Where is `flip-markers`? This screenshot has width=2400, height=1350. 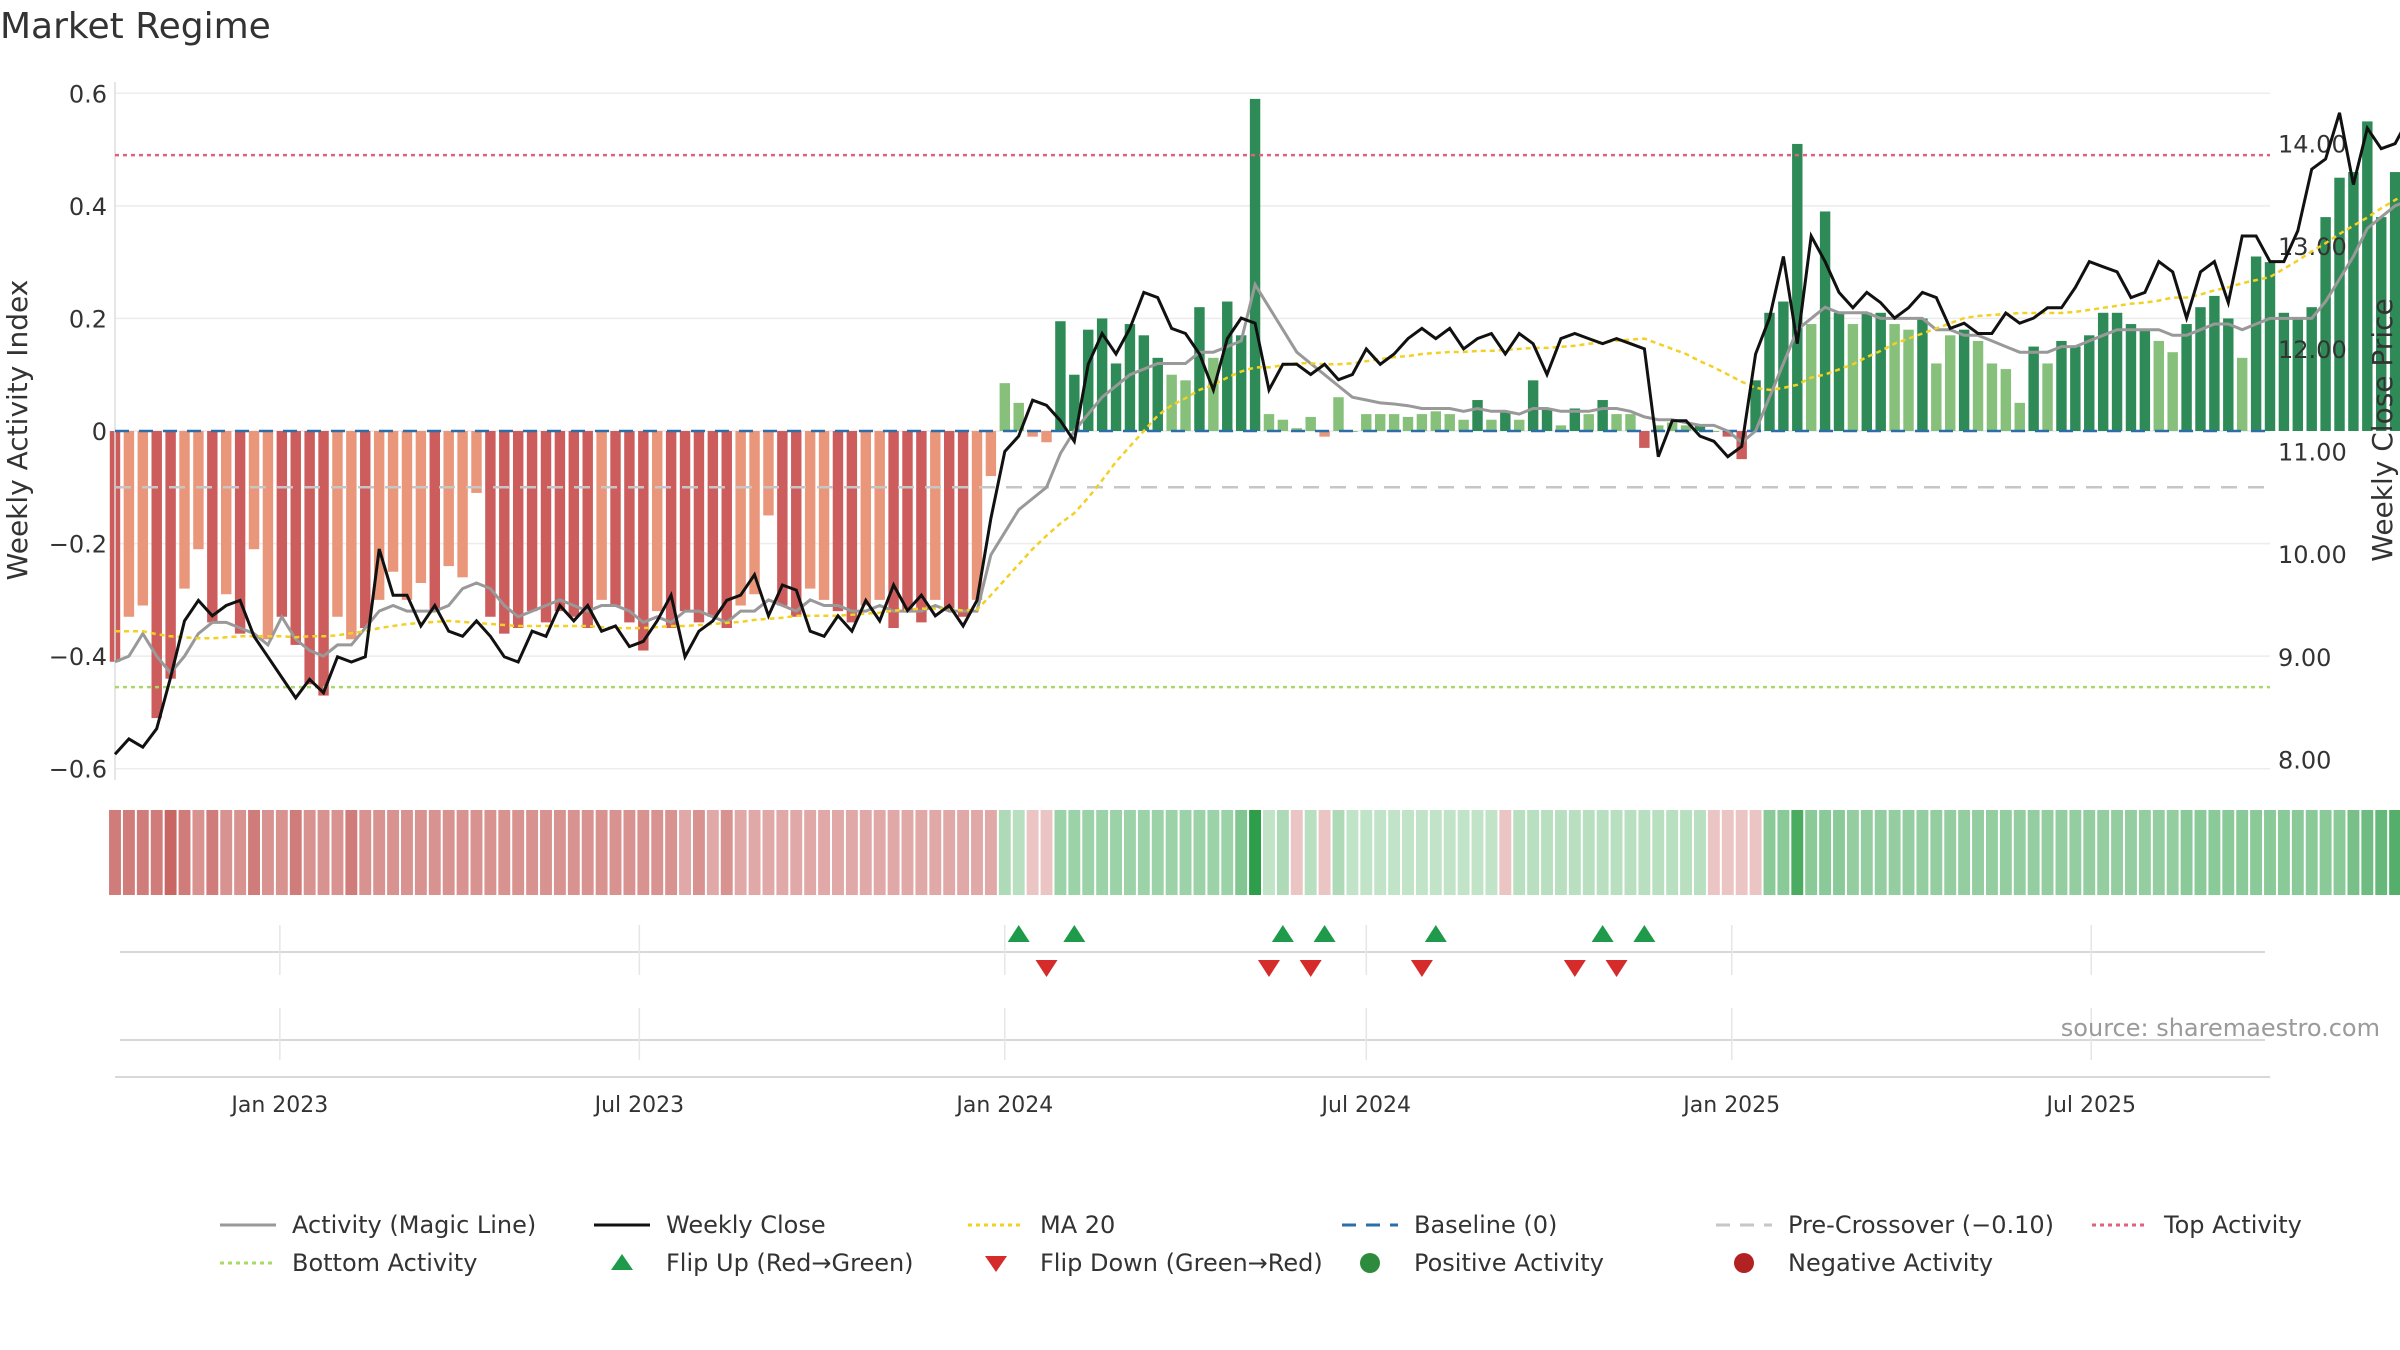 flip-markers is located at coordinates (1192, 983).